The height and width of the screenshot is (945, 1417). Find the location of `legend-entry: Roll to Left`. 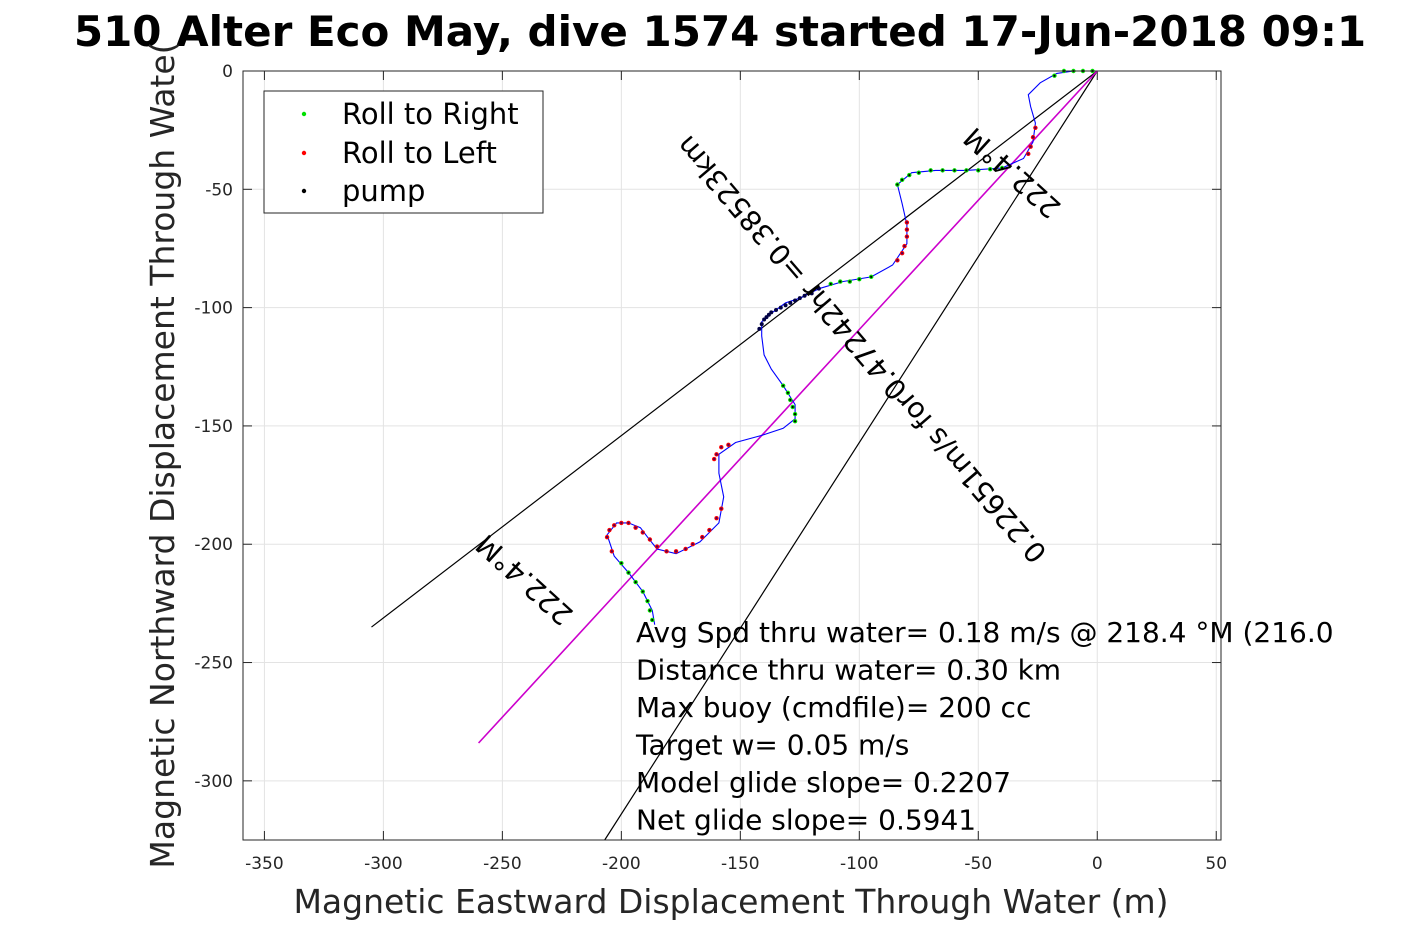

legend-entry: Roll to Left is located at coordinates (419, 153).